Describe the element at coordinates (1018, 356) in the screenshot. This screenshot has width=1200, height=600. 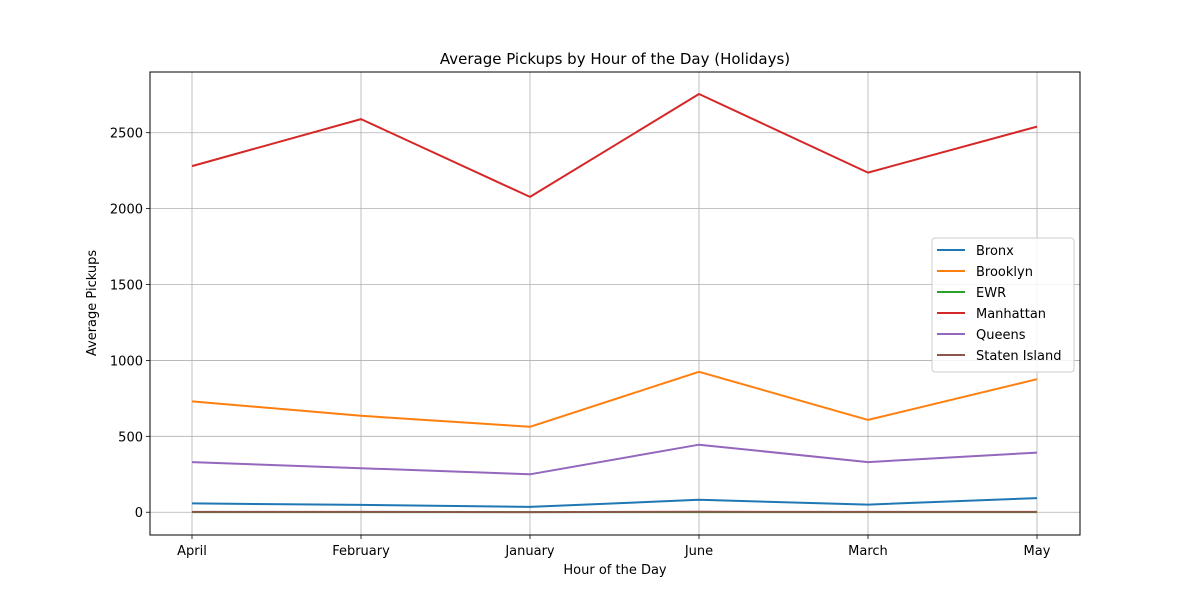
I see `legend-label-staten-island: Staten Island` at that location.